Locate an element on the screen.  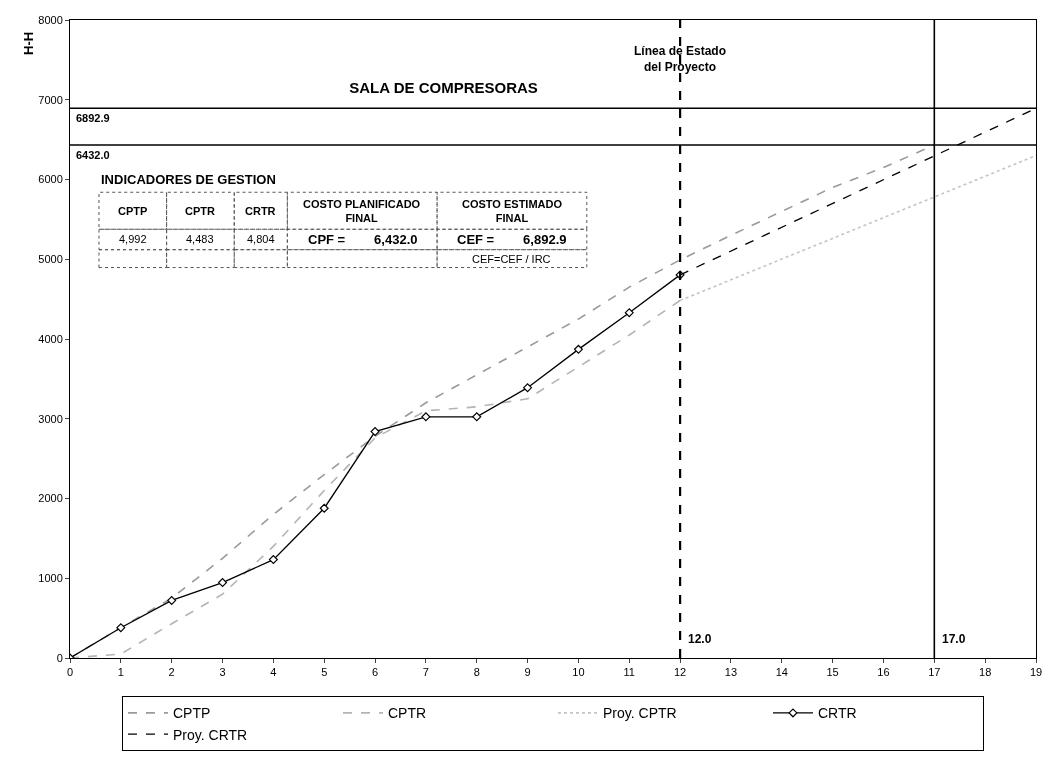
x-tick-label: 18 is located at coordinates (985, 672).